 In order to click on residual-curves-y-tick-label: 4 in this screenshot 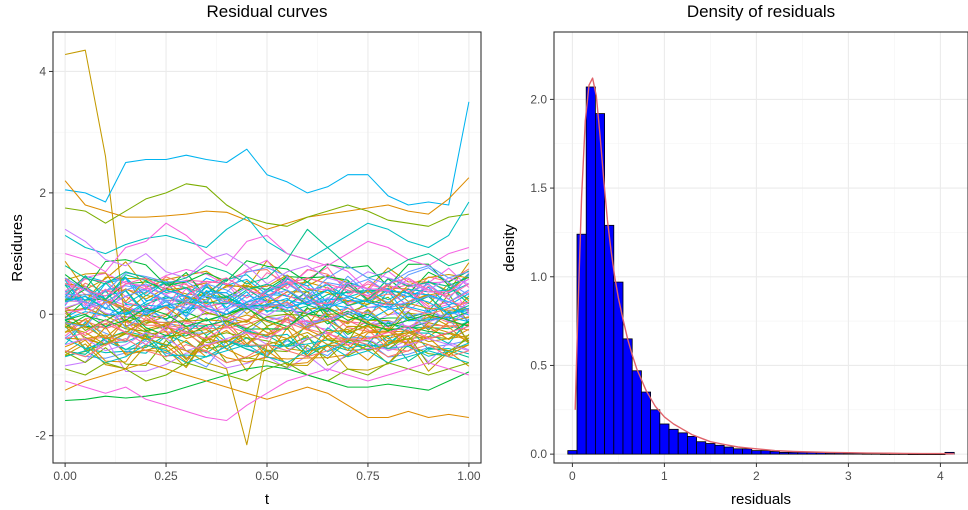, I will do `click(42, 71)`.